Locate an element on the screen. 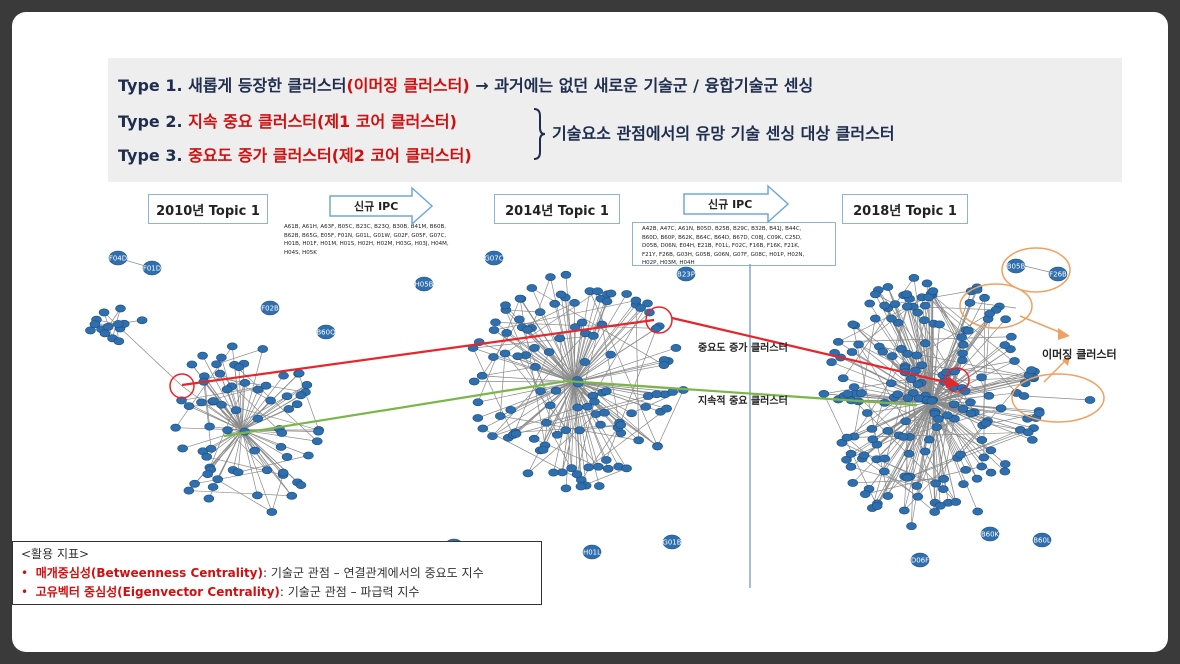  type3-red-text: 중요도 증가 클러스터(제2 코어 클러스터) is located at coordinates (330, 155).